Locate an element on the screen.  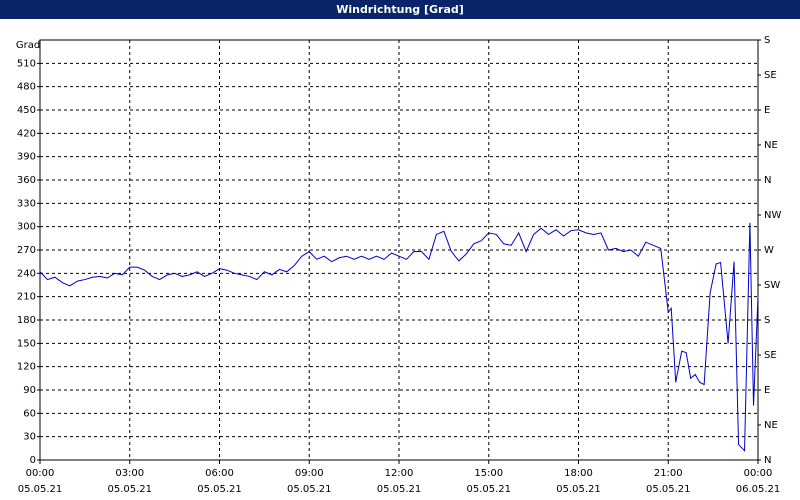
x-tick-label: 03:00 is located at coordinates (129, 473).